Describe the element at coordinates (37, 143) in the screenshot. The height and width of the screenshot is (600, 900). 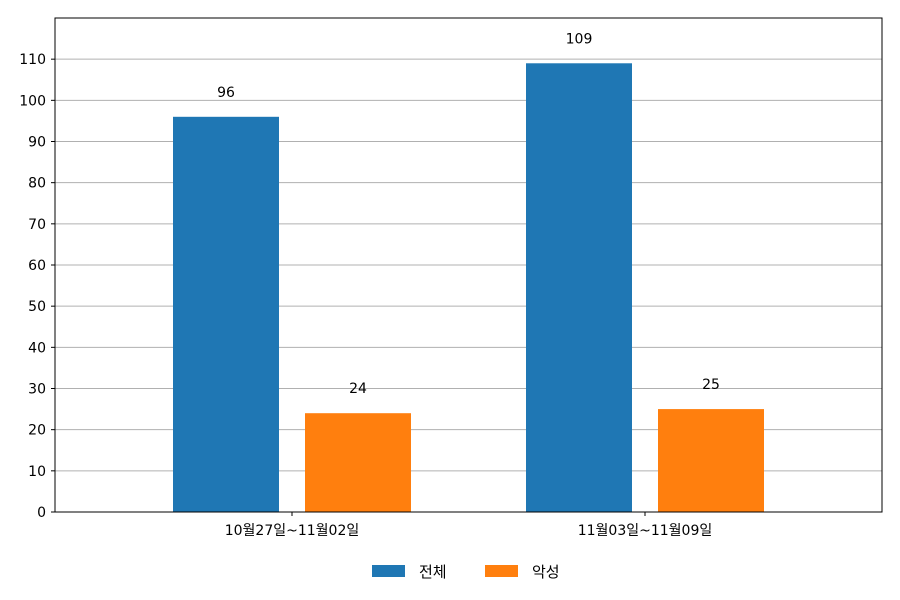
I see `y-tick-label: 90` at that location.